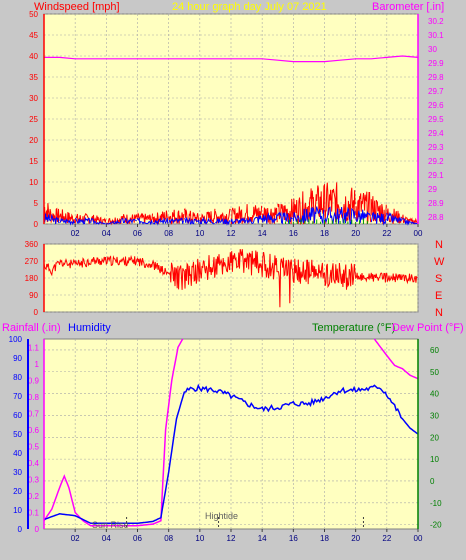  I want to click on compass-s: S, so click(438, 279).